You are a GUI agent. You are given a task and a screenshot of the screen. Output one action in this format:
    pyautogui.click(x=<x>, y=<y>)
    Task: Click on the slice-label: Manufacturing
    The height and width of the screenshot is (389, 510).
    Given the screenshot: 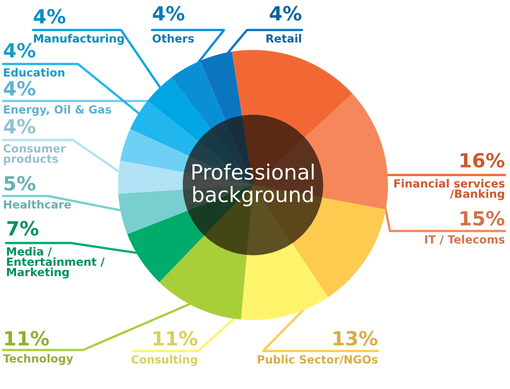 What is the action you would take?
    pyautogui.click(x=79, y=39)
    